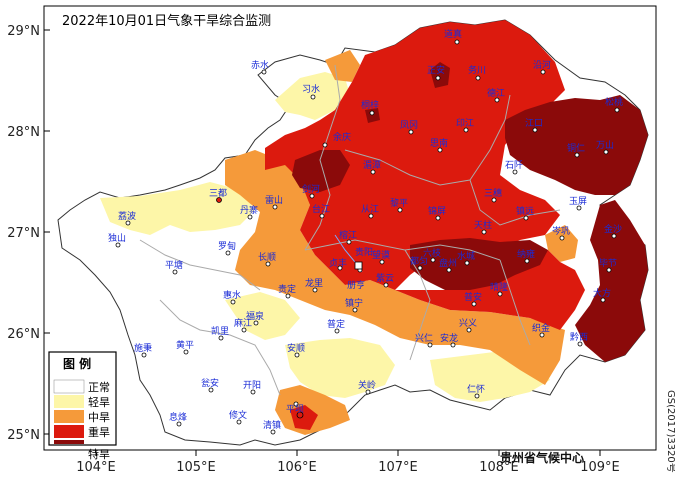 The image size is (675, 503). What do you see at coordinates (514, 165) in the screenshot?
I see `city-label: 石阡` at bounding box center [514, 165].